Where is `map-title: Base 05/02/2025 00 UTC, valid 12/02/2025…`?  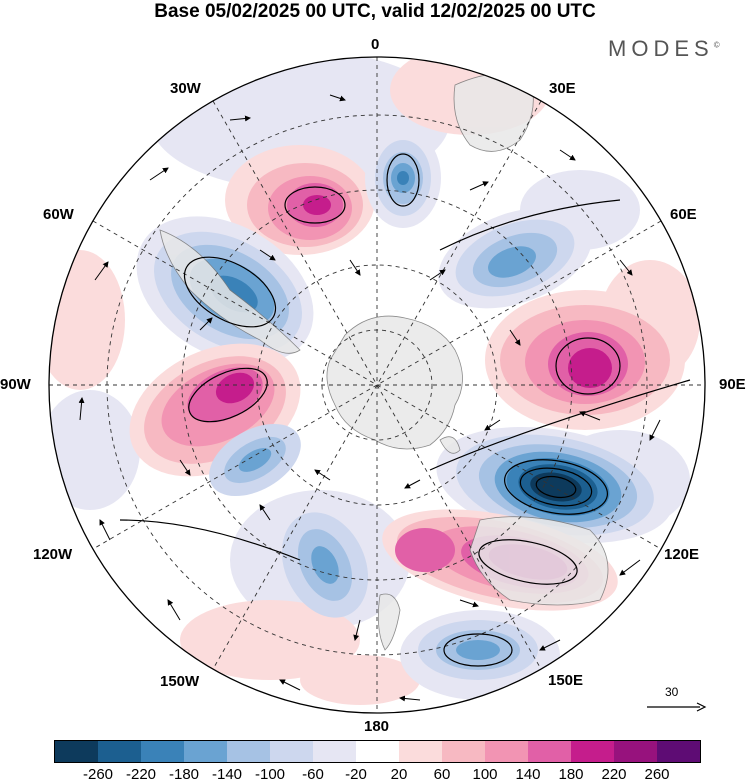 map-title: Base 05/02/2025 00 UTC, valid 12/02/2025… is located at coordinates (375, 11).